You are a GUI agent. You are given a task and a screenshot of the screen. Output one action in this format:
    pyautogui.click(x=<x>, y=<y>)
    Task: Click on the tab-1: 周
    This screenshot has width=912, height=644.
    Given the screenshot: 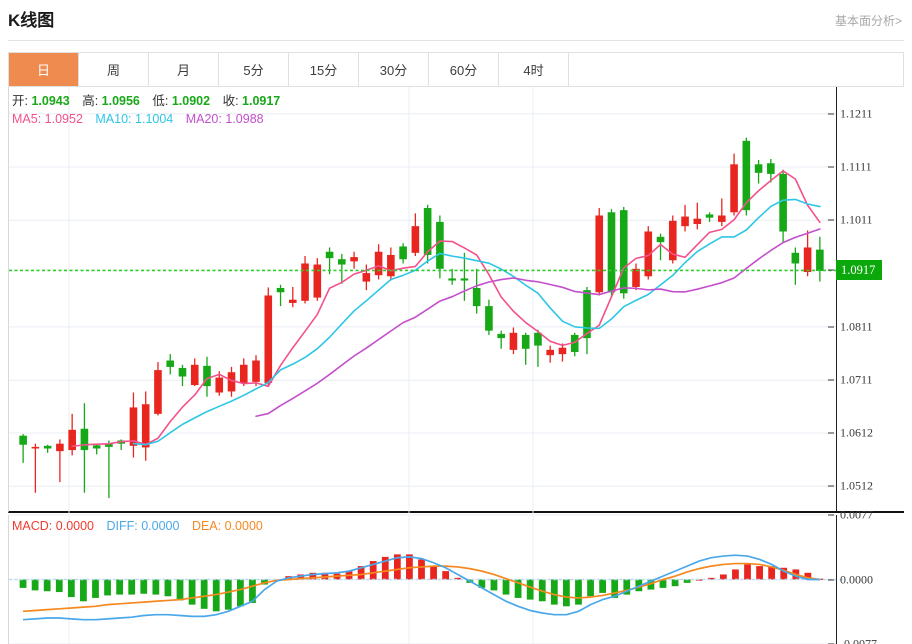 What is the action you would take?
    pyautogui.click(x=114, y=69)
    